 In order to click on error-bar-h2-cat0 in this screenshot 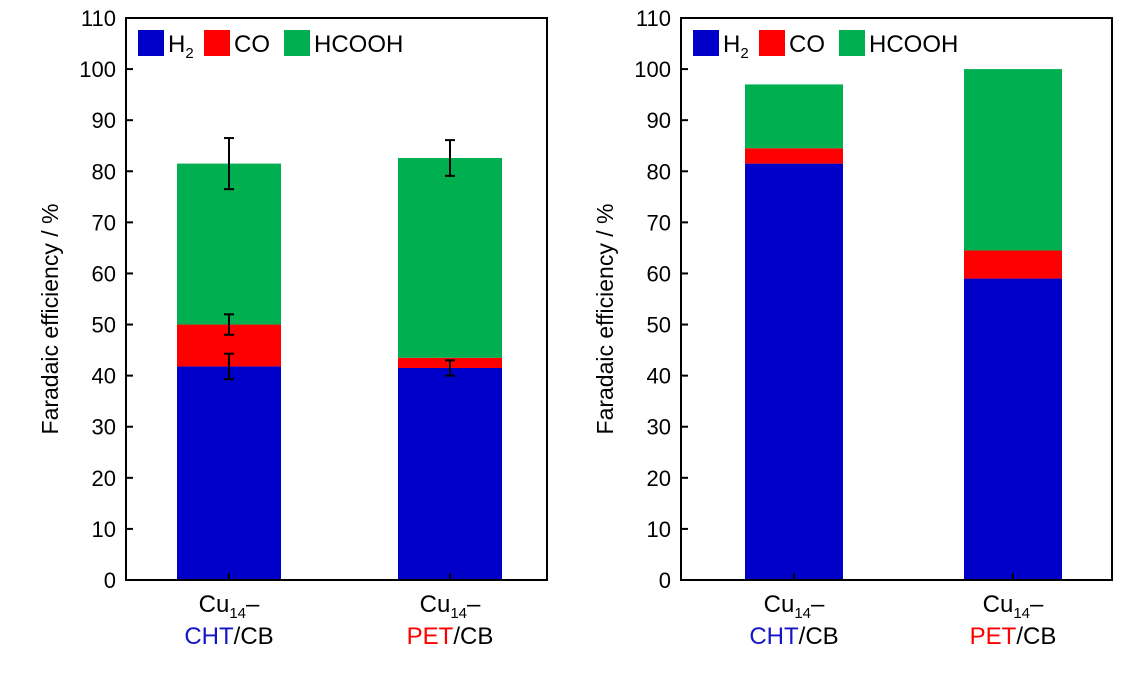, I will do `click(229, 366)`.